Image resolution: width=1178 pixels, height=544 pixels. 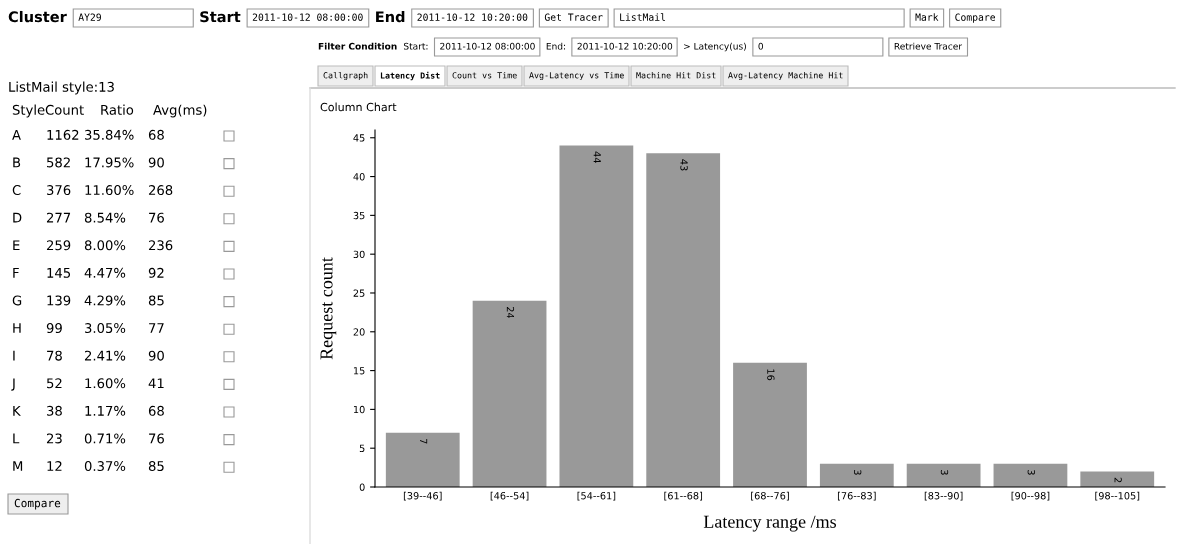 I want to click on y-tick-label: 45, so click(x=359, y=138).